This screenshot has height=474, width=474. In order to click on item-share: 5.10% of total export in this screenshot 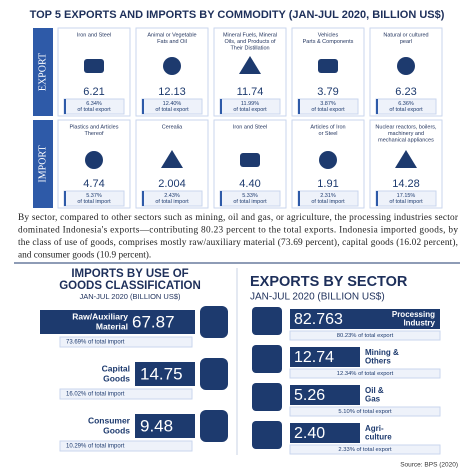, I will do `click(365, 412)`.